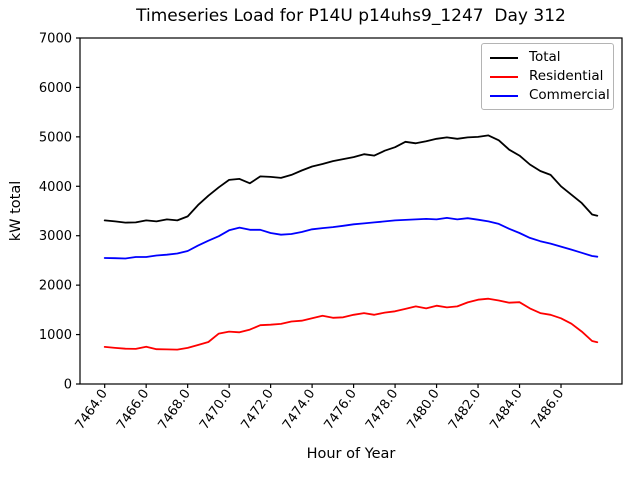  I want to click on x-tick-label: 7470.0, so click(216, 410).